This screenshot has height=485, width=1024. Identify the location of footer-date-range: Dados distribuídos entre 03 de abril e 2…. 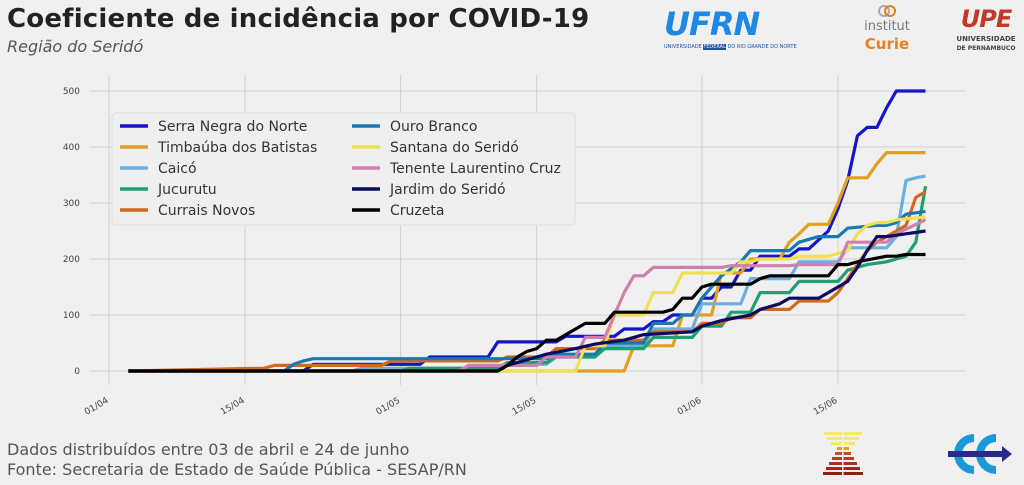
(208, 449).